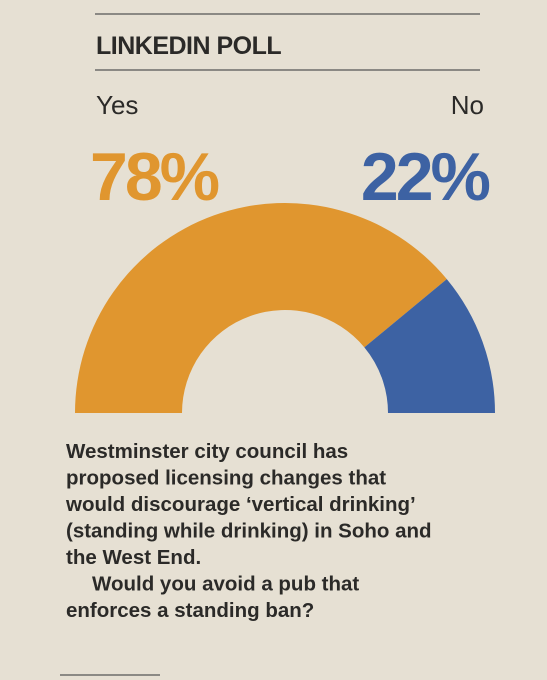  Describe the element at coordinates (240, 504) in the screenshot. I see `description-line: would discourage ‘vertical drinking’` at that location.